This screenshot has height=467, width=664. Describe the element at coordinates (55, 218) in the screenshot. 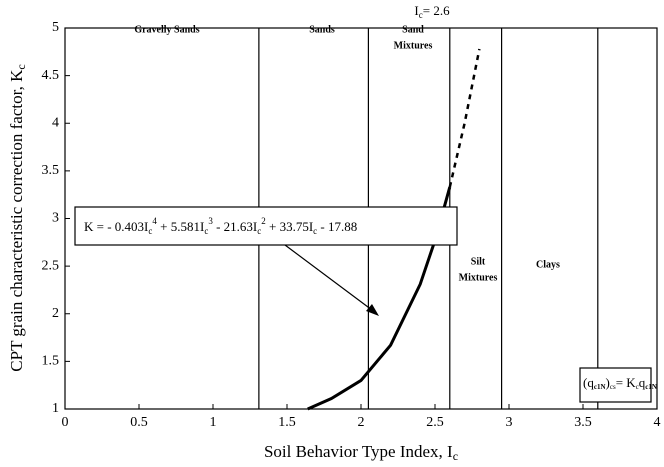

I see `y-tick-label: 3` at that location.